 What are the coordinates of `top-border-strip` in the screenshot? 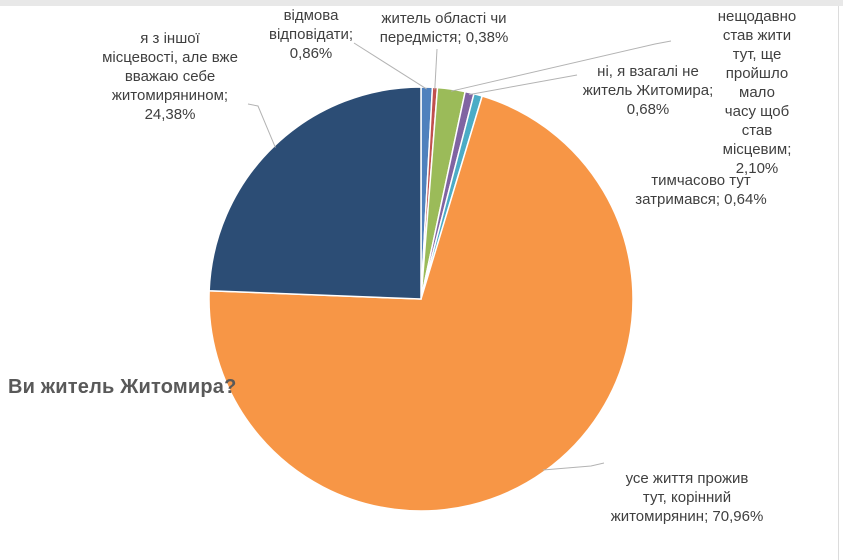 It's located at (421, 3).